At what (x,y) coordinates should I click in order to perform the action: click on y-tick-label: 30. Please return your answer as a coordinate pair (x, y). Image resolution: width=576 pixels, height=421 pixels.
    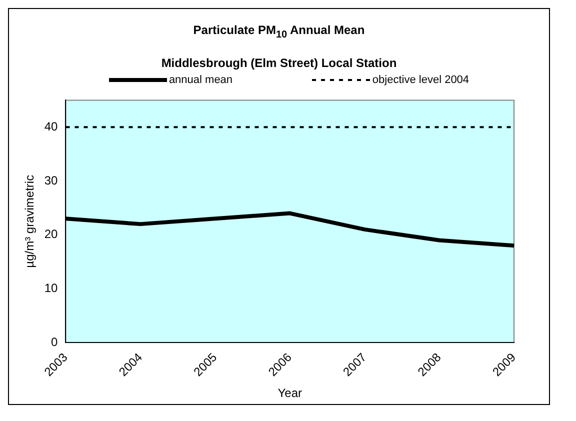
    Looking at the image, I should click on (51, 181).